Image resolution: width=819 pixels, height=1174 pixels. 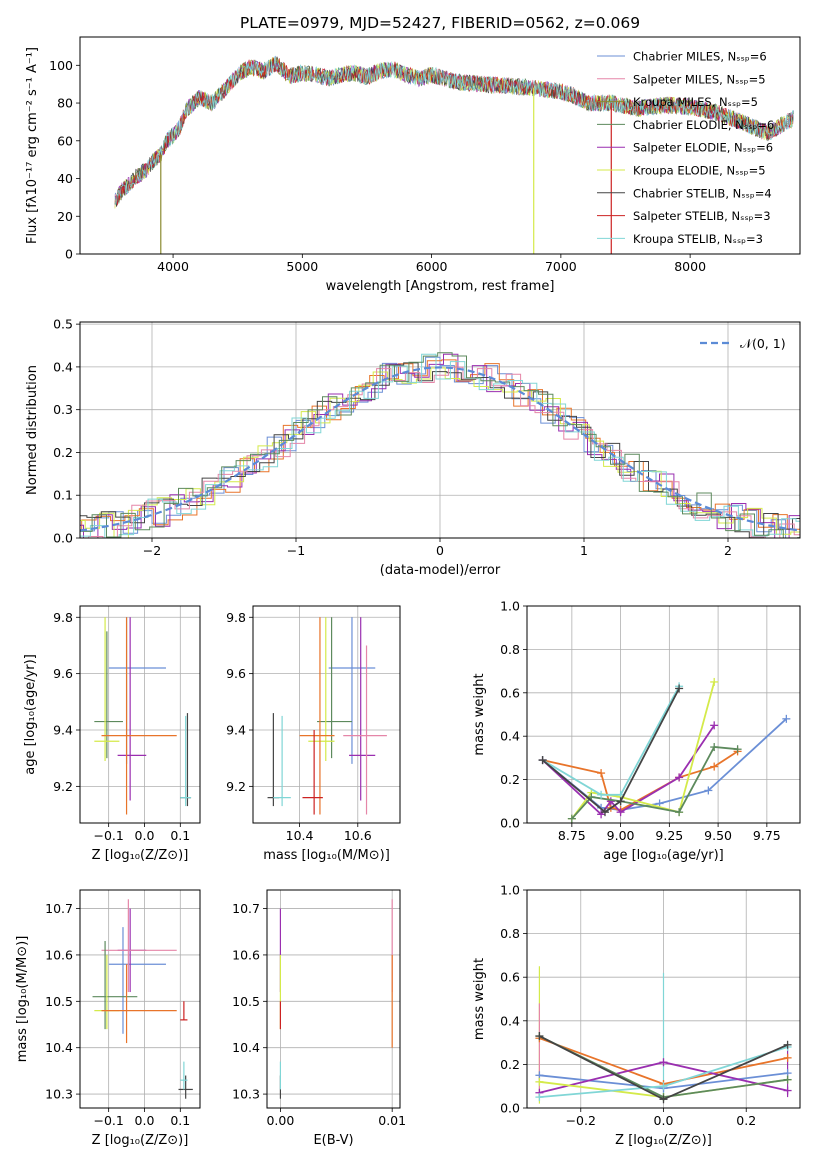 What do you see at coordinates (699, 171) in the screenshot?
I see `legend-entry: Kroupa ELODIE, Nₛₛₚ=5` at bounding box center [699, 171].